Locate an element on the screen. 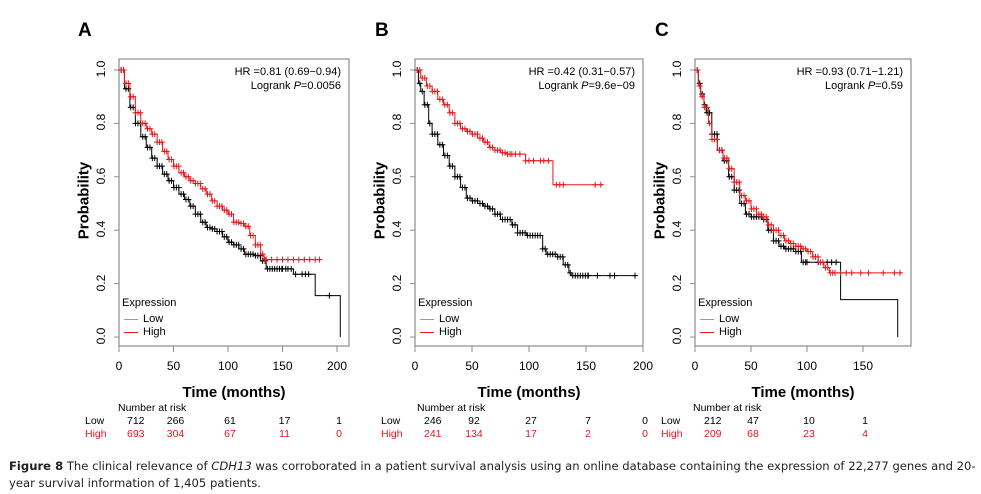 This screenshot has height=494, width=981. panel-a-risk-row-label: High is located at coordinates (96, 434).